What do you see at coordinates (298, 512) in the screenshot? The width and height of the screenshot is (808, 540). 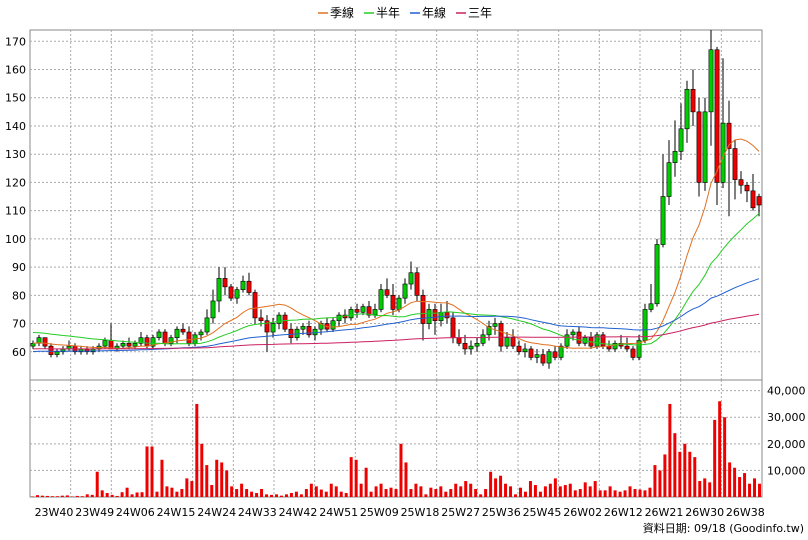 I see `x-tick-label: 24W42` at bounding box center [298, 512].